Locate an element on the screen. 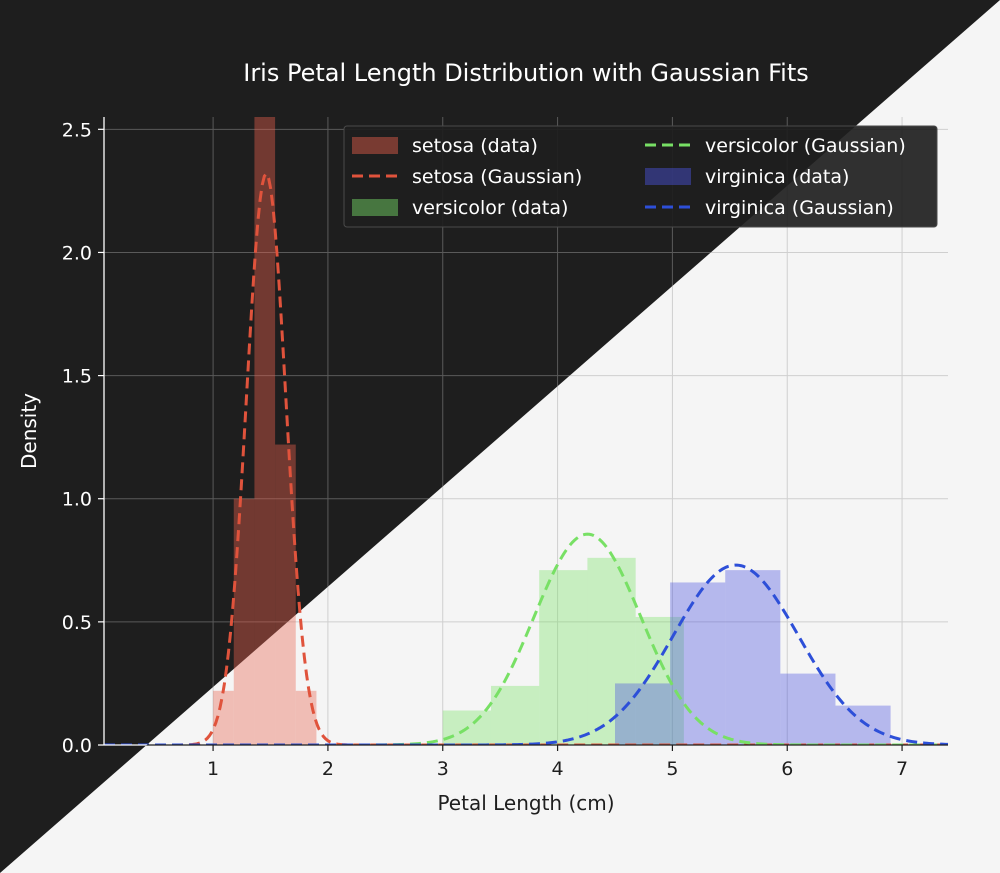 The image size is (1000, 873). legend-item-setosa-patch: setosa (data) is located at coordinates (445, 146).